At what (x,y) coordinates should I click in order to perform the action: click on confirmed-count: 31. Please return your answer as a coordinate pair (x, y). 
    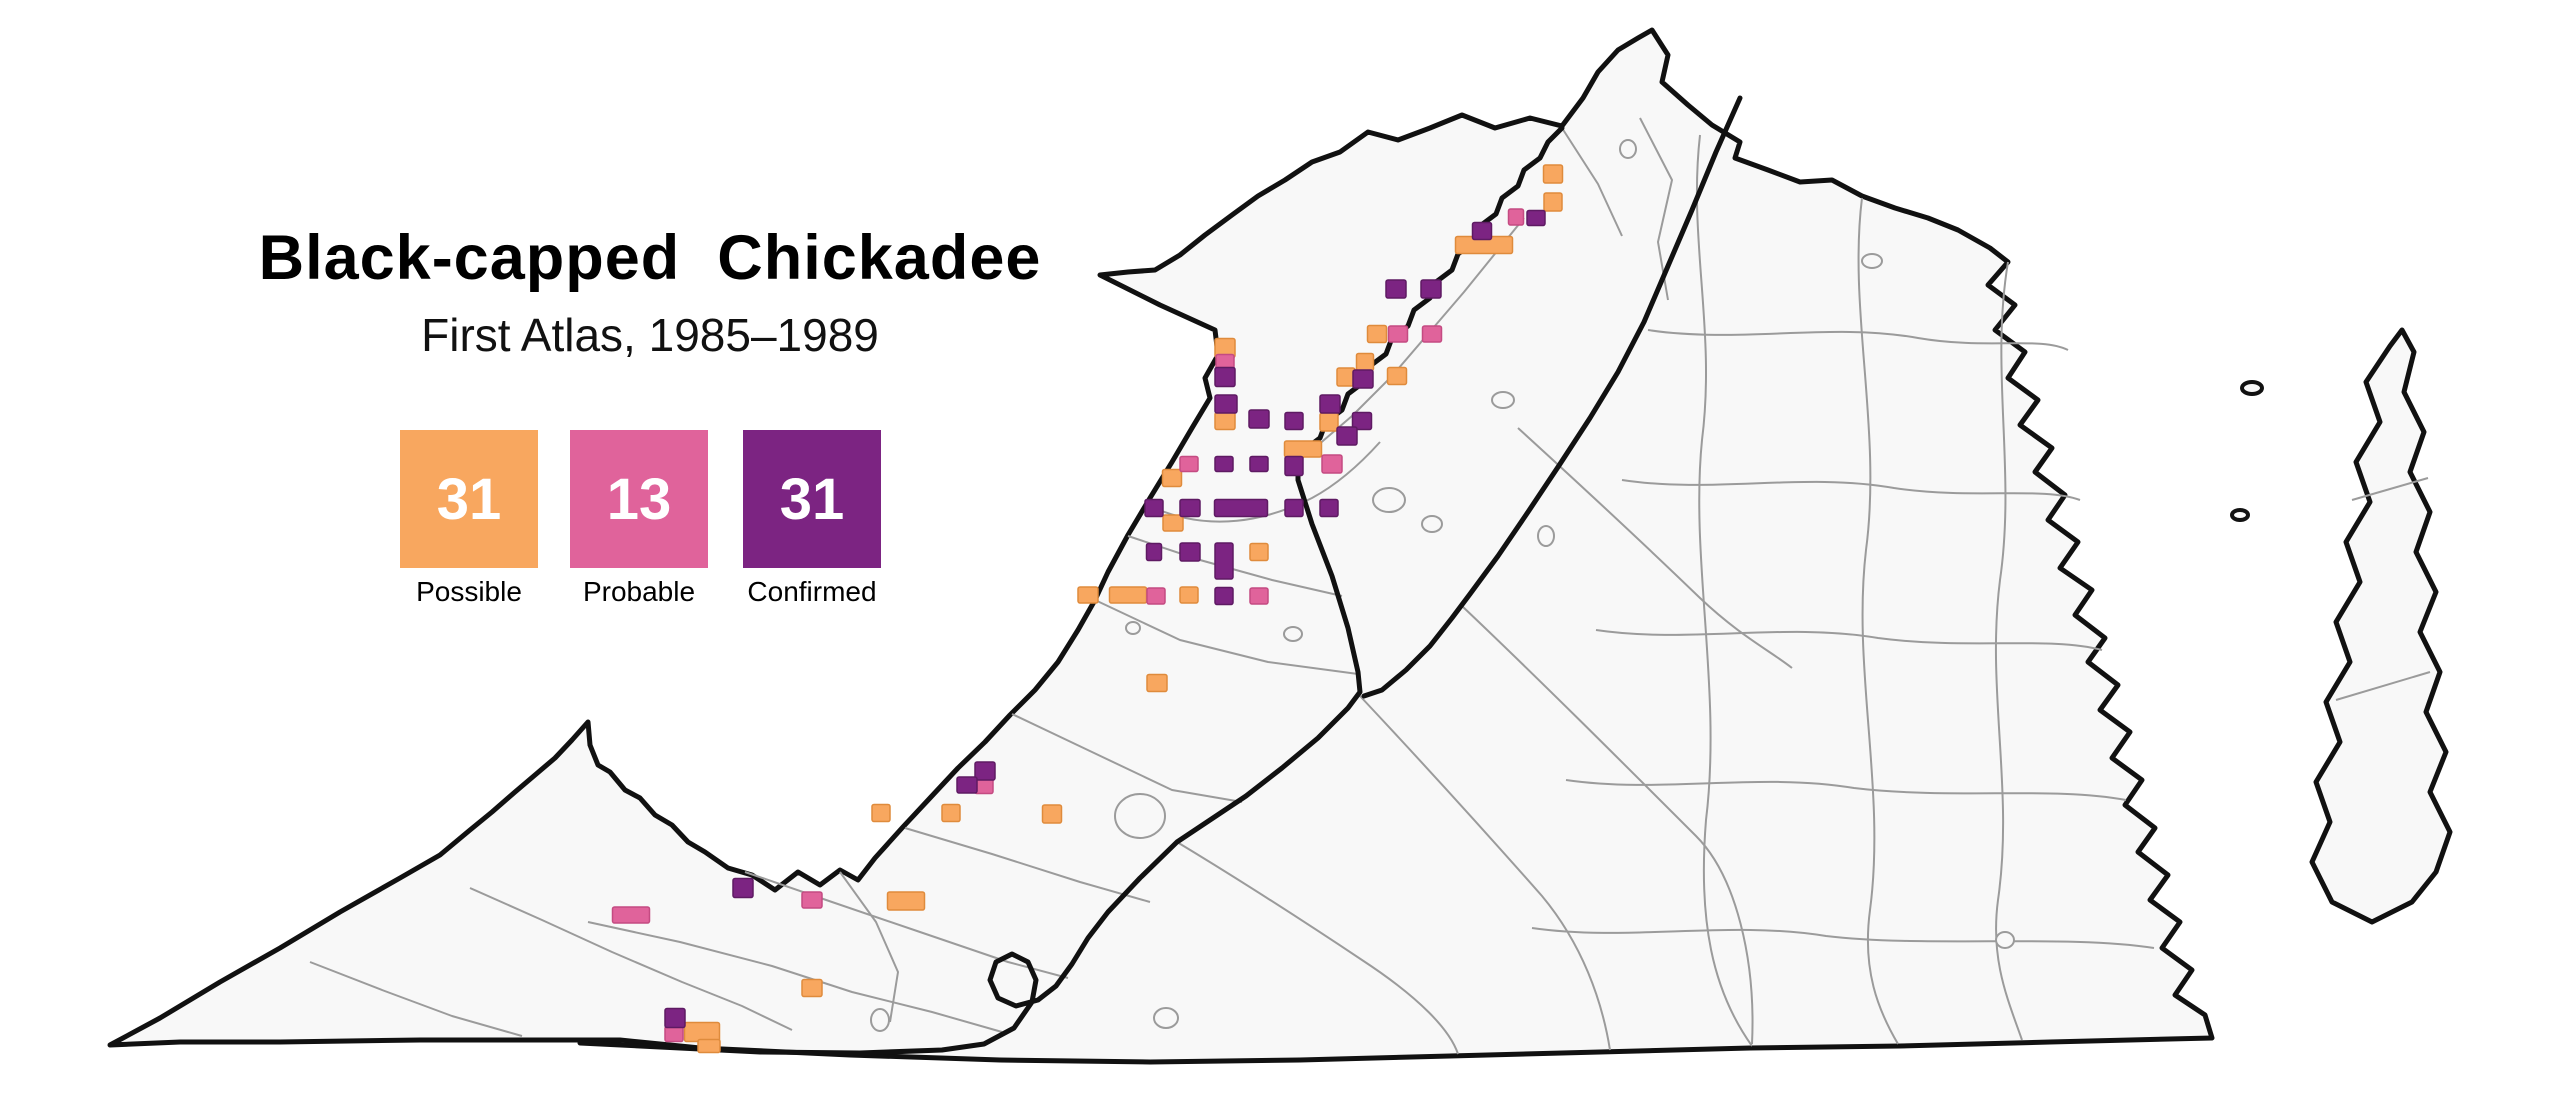
    Looking at the image, I should click on (812, 499).